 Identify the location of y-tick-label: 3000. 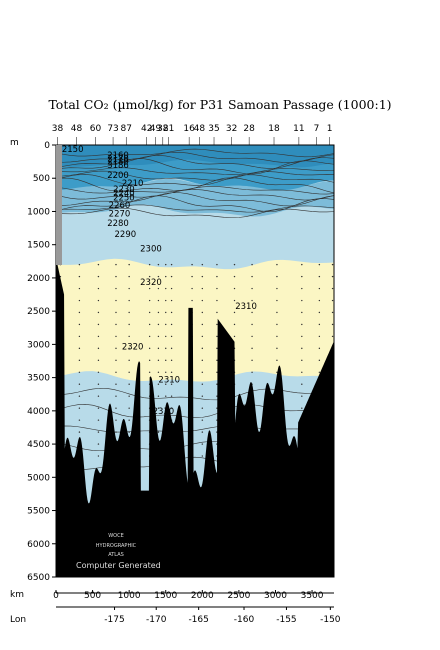
(38, 345).